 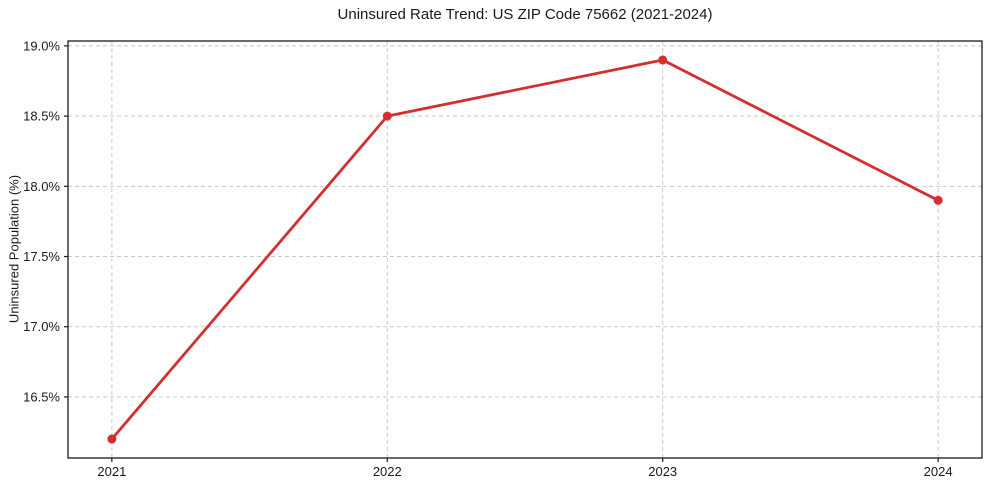 I want to click on y-tick-label: 17.5%, so click(x=41, y=256).